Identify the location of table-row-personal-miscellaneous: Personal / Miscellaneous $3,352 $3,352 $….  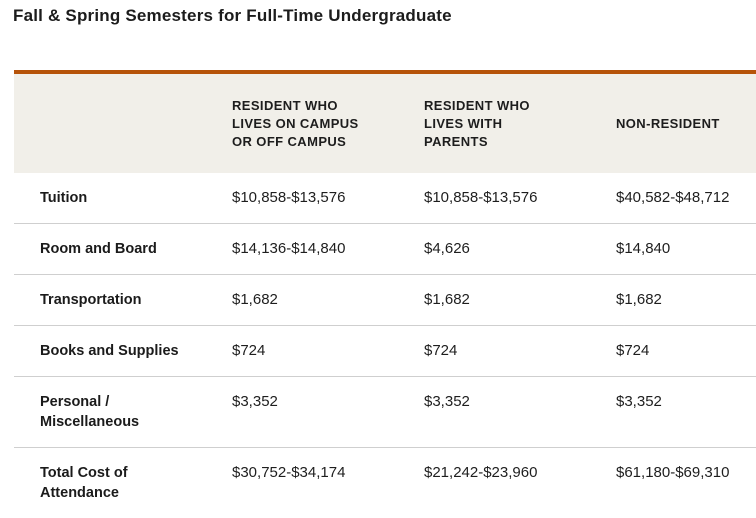
(385, 412).